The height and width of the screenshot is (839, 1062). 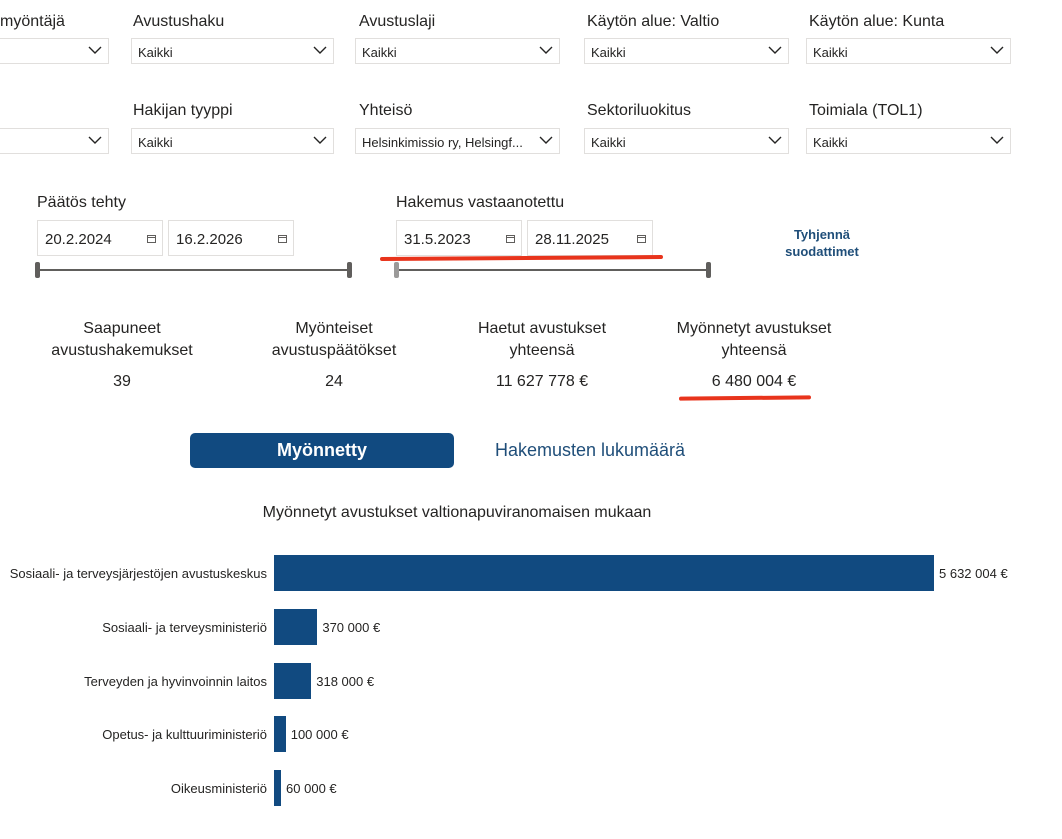 I want to click on decision-end-date-input: 16.2.2026, so click(x=231, y=238).